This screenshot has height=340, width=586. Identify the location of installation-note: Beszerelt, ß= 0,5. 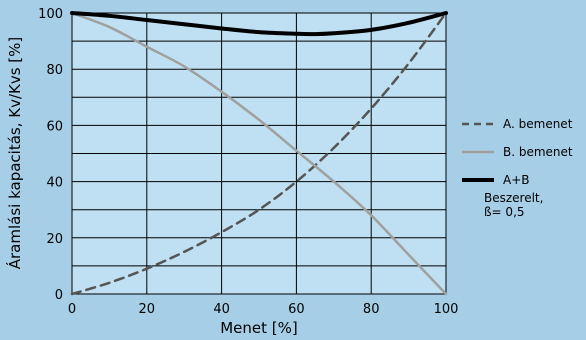
(513, 205).